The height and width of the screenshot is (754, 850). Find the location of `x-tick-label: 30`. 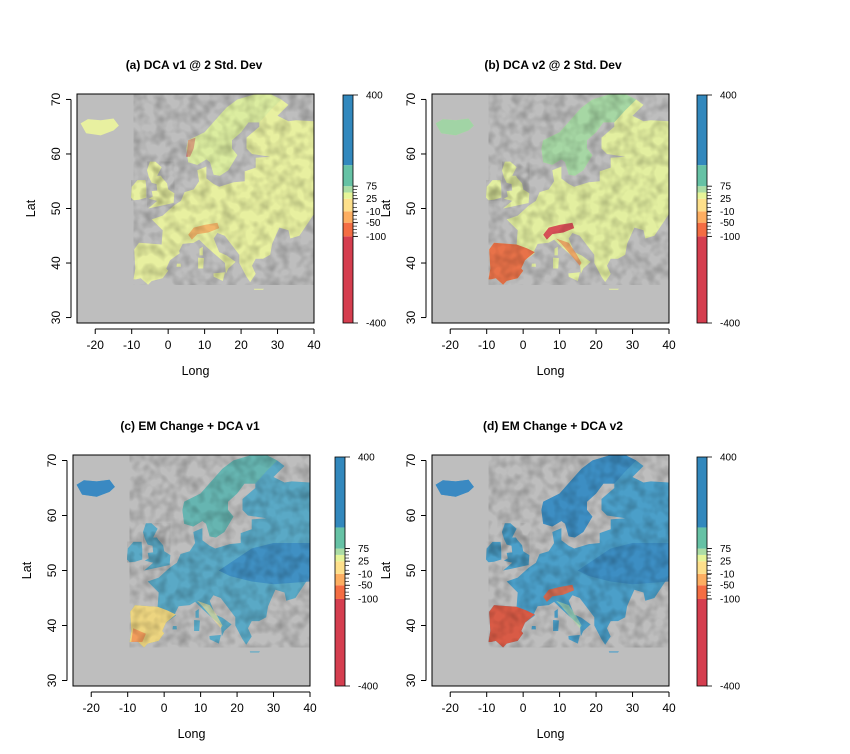

x-tick-label: 30 is located at coordinates (278, 345).